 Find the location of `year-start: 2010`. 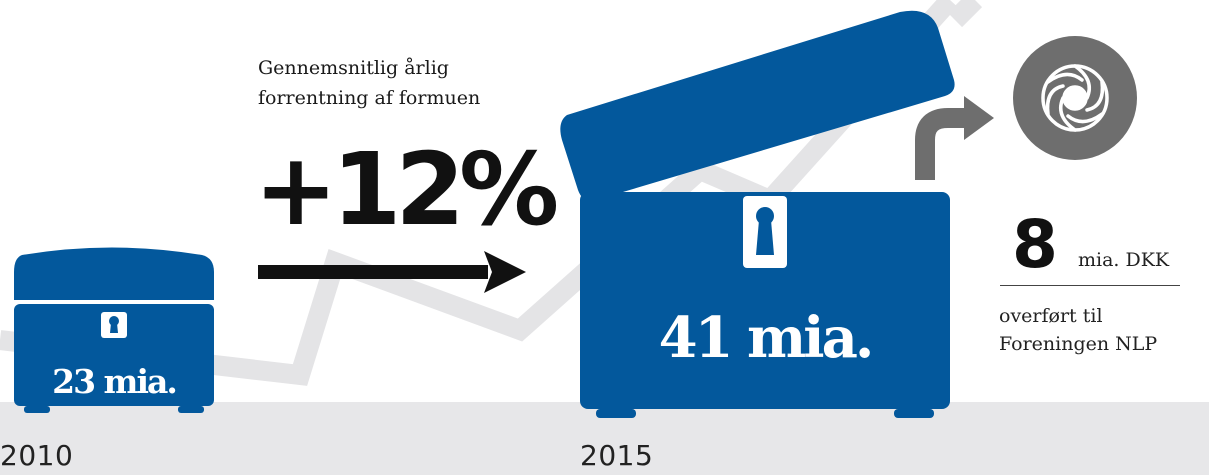

year-start: 2010 is located at coordinates (37, 455).